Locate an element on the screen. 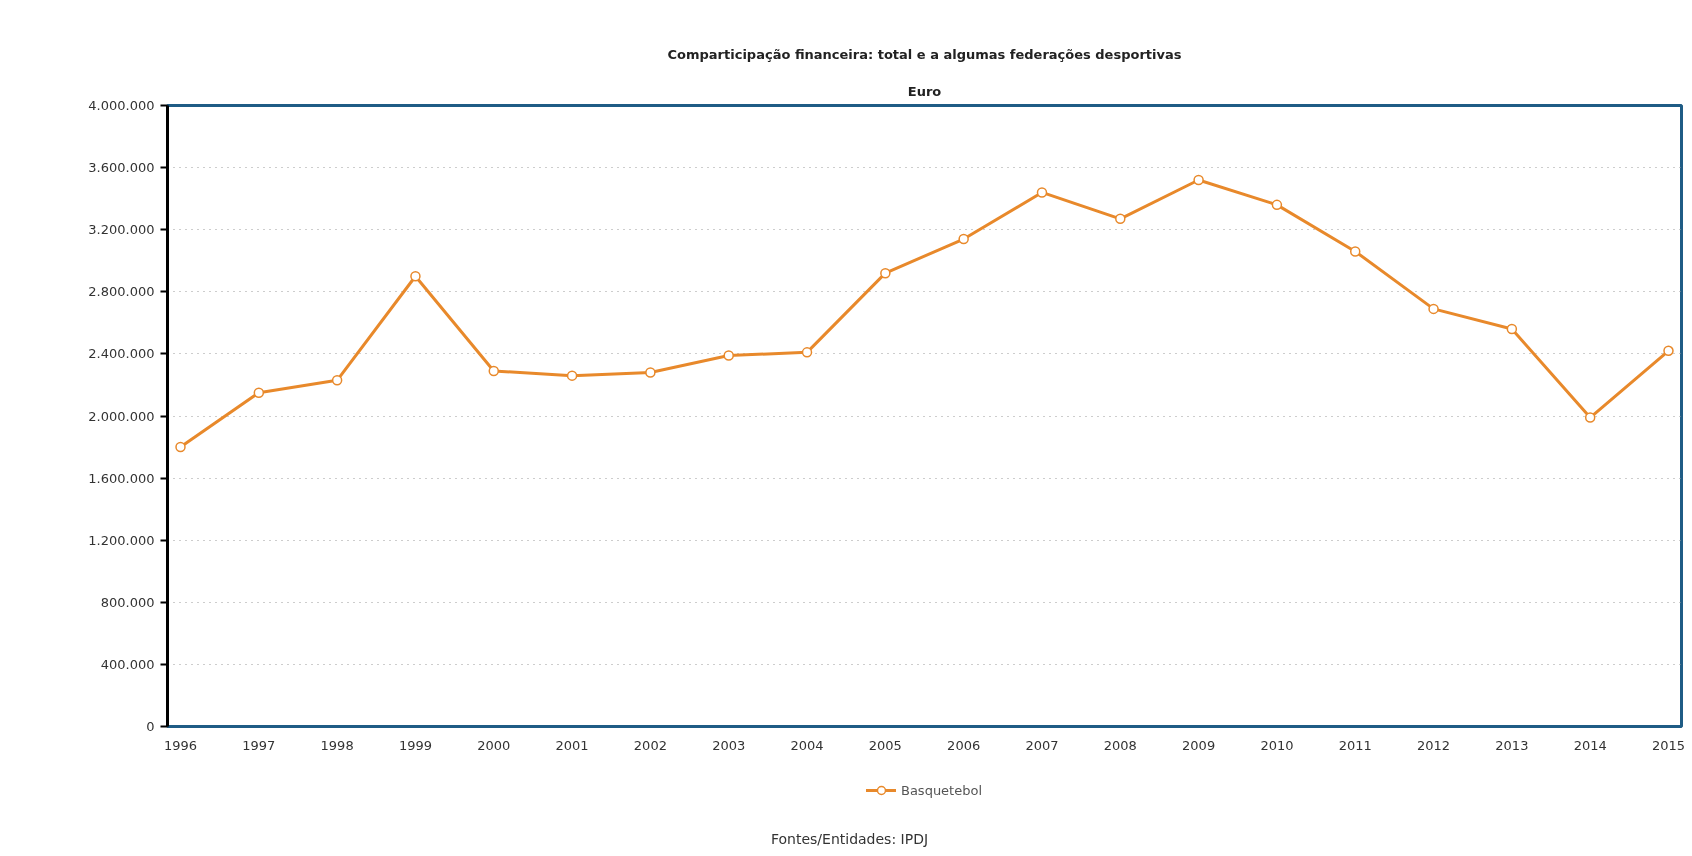 The image size is (1692, 856). x-tick-label: 2008 is located at coordinates (1120, 745).